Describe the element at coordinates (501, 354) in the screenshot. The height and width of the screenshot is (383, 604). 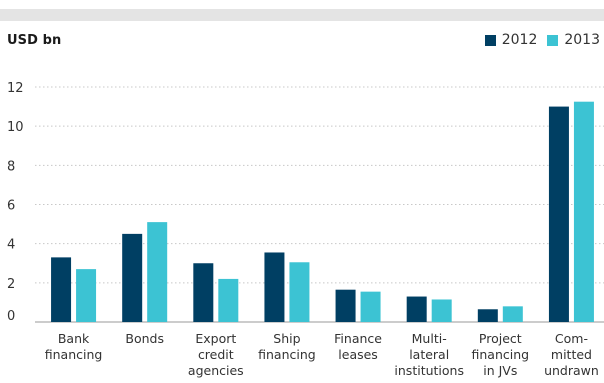
I see `category-label: Project financing in JVs` at that location.